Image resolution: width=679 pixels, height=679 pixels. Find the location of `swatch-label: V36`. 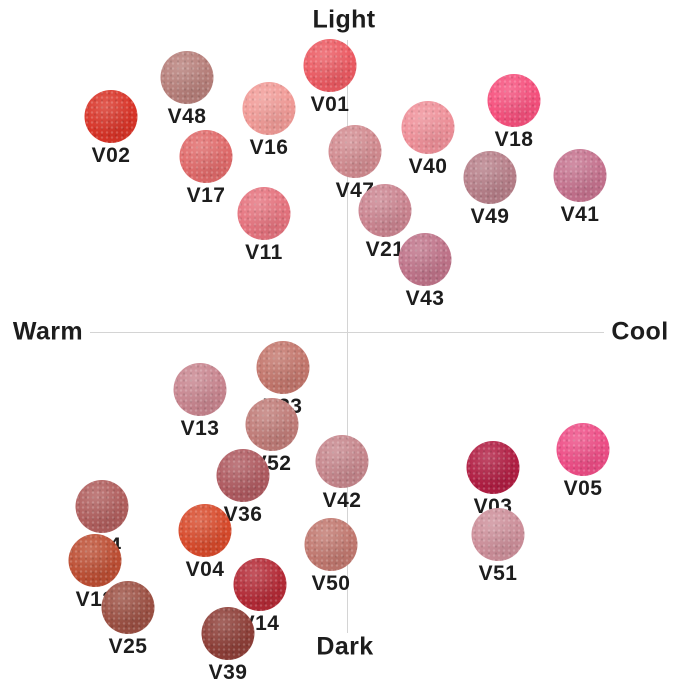

swatch-label: V36 is located at coordinates (243, 514).